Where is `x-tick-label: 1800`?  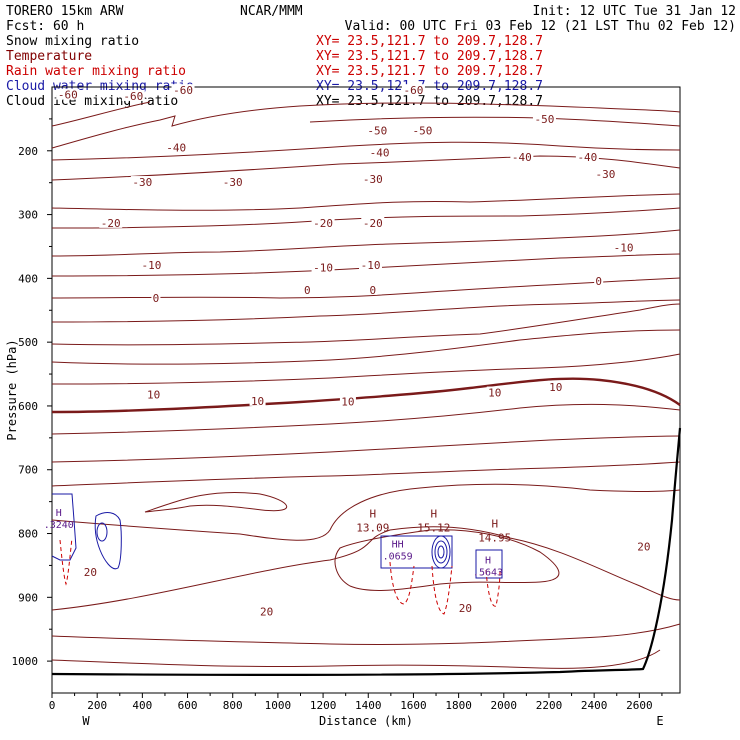
x-tick-label: 1800 is located at coordinates (458, 705).